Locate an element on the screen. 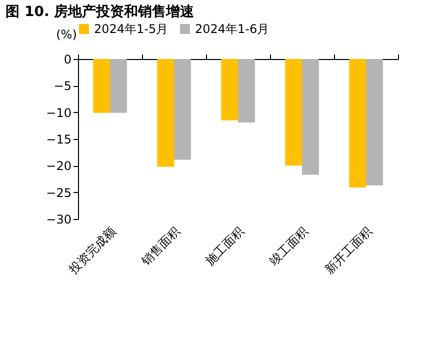 This screenshot has width=429, height=344. x-tick-label: 竣工面积 is located at coordinates (288, 246).